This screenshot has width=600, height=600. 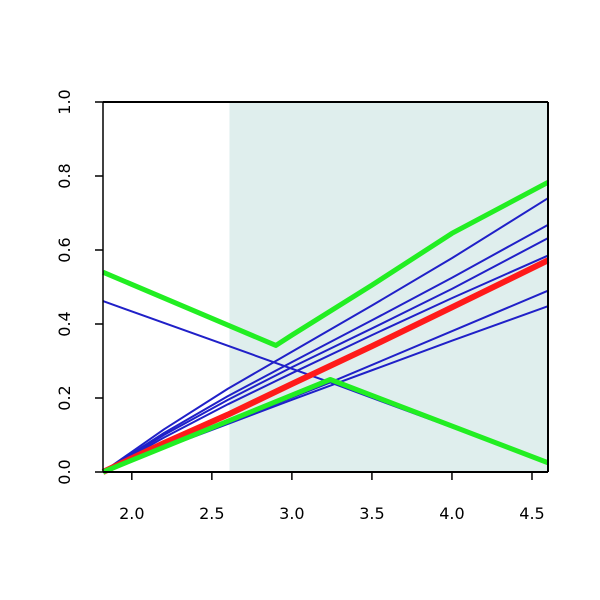 I want to click on y-tick-label: 1.0, so click(x=64, y=101).